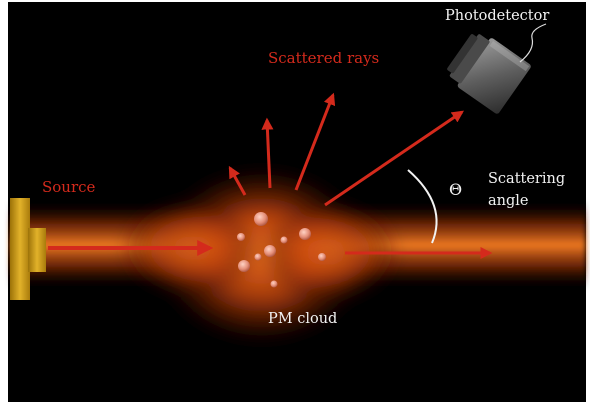 This screenshot has height=406, width=590. Describe the element at coordinates (28, 249) in the screenshot. I see `source-block` at that location.